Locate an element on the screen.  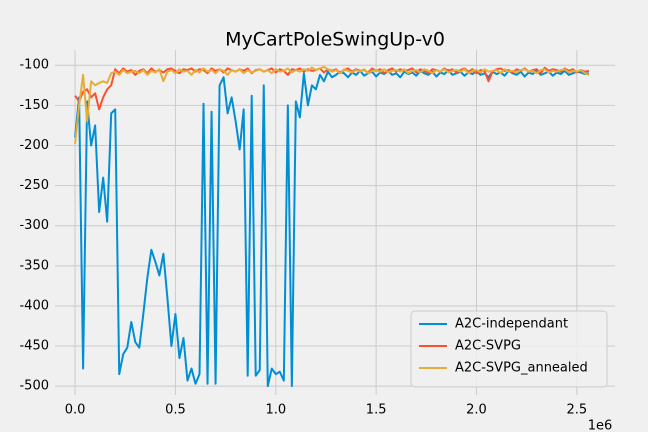
y-tick-label: -400 is located at coordinates (34, 305).